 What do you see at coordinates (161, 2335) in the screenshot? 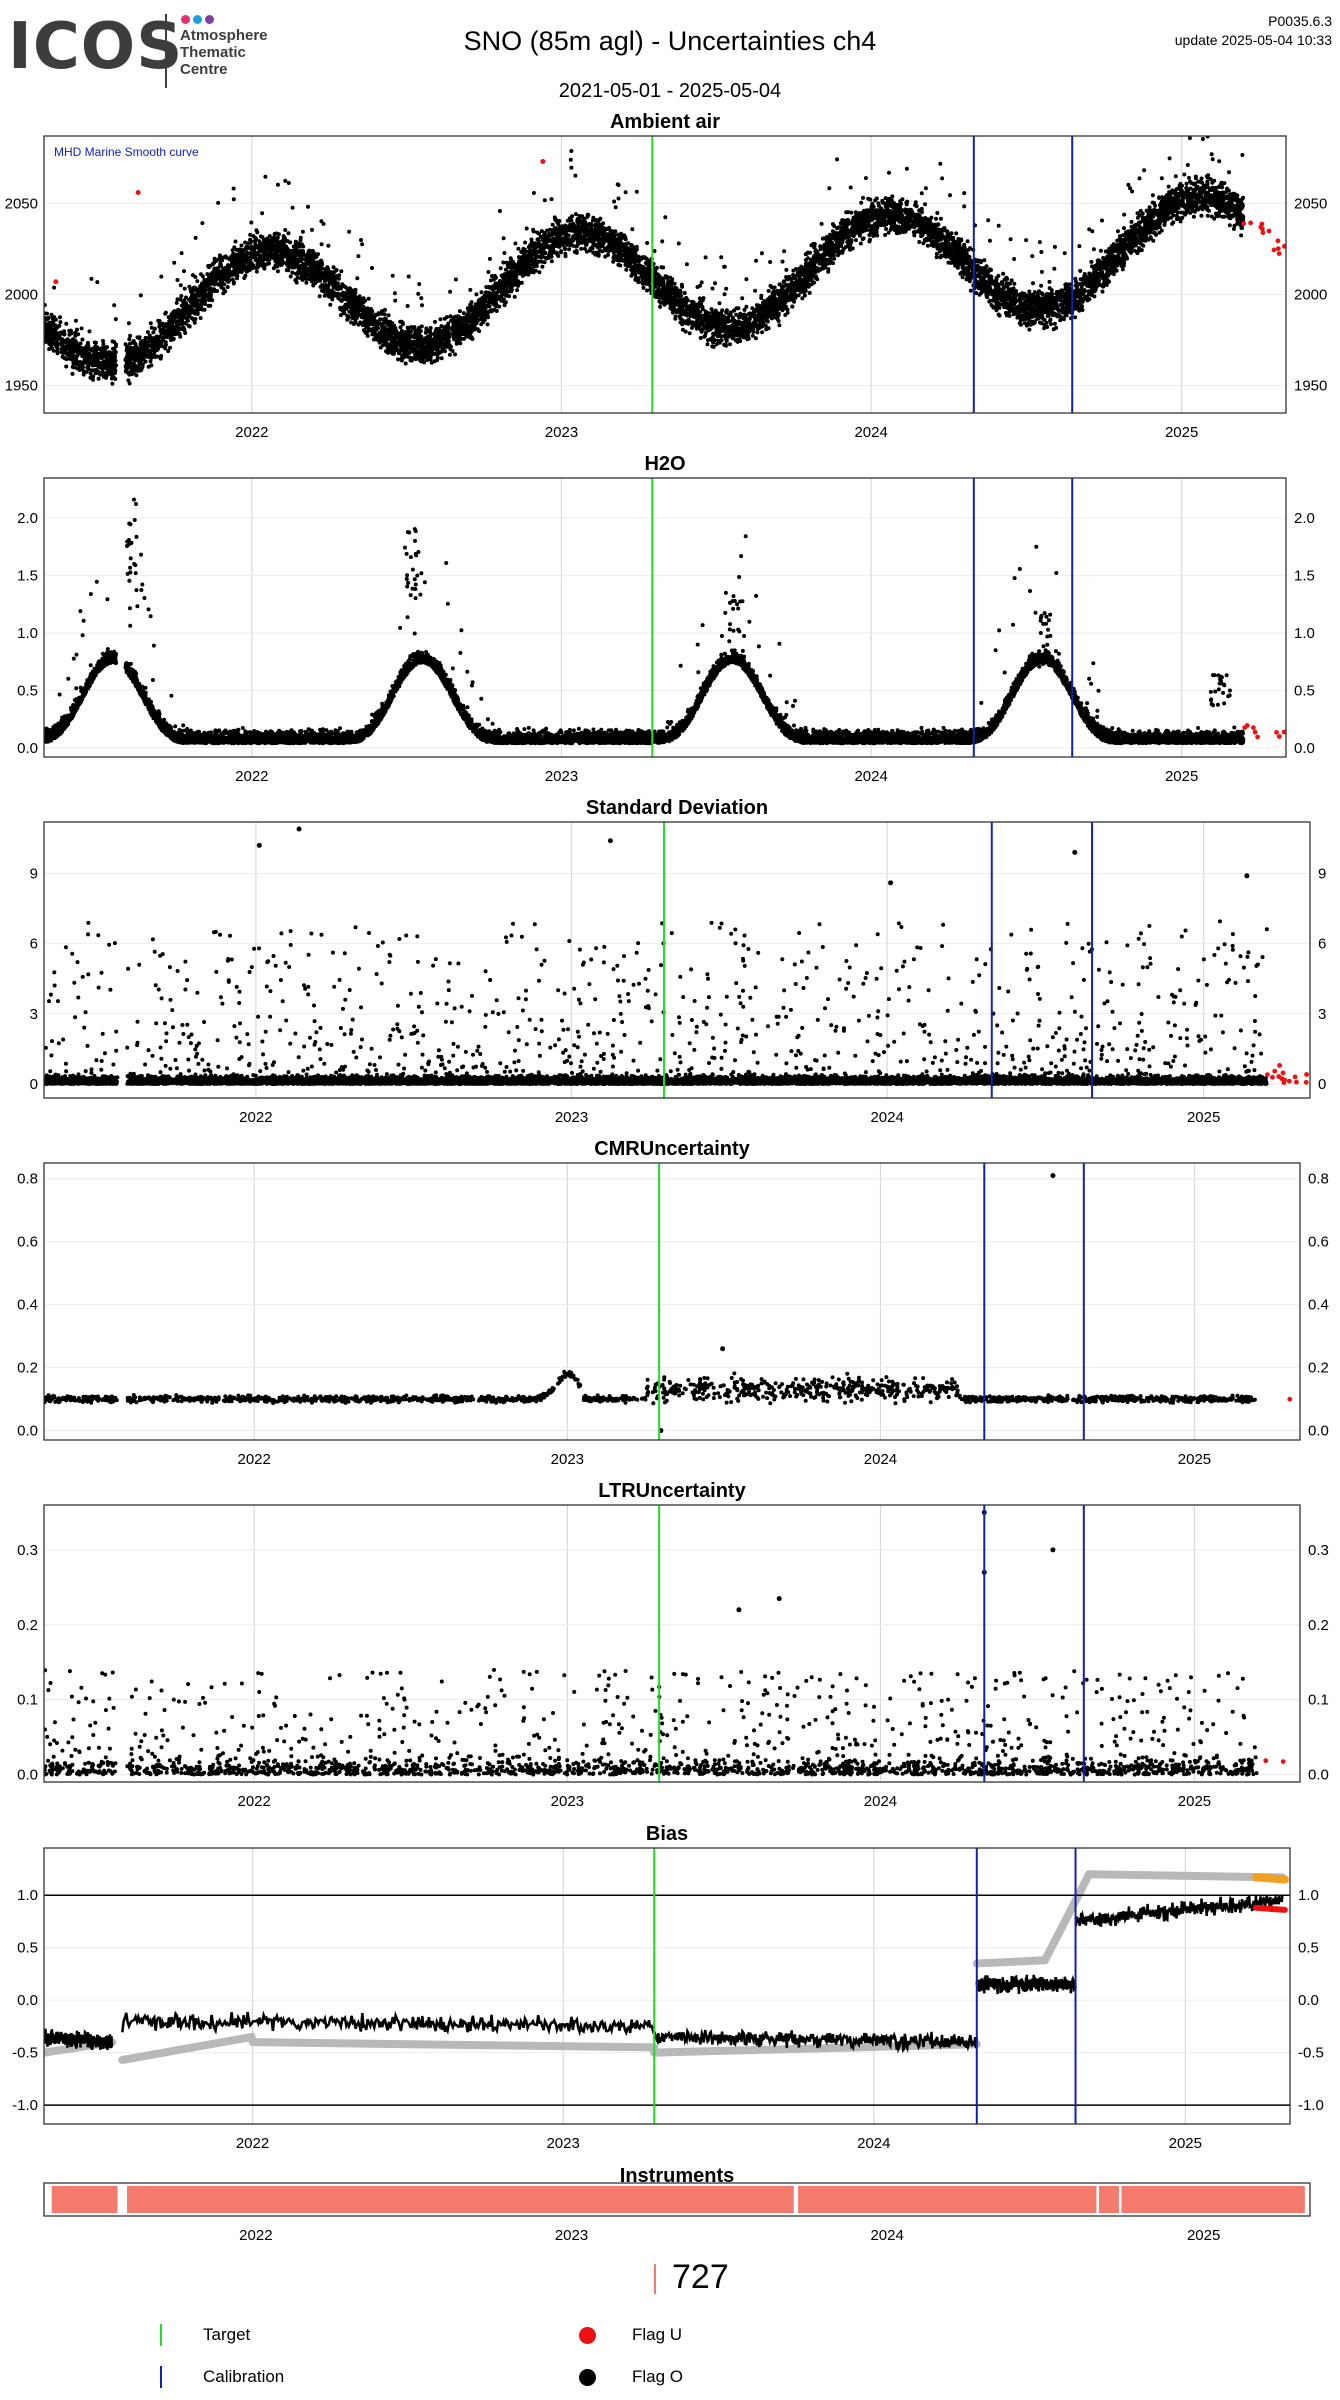
I see `legend-target-swatch` at bounding box center [161, 2335].